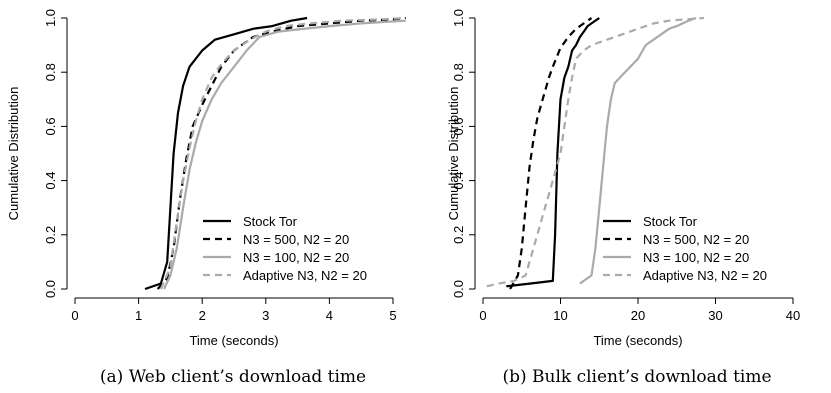 The height and width of the screenshot is (393, 831). What do you see at coordinates (392, 315) in the screenshot?
I see `x-tick-label: 5` at bounding box center [392, 315].